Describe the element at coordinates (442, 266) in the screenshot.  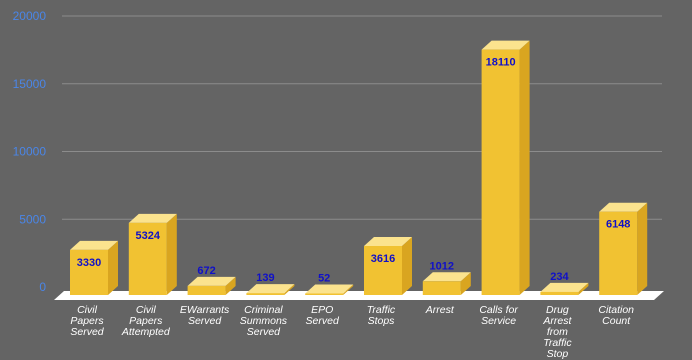
I see `value-label: 1012` at that location.